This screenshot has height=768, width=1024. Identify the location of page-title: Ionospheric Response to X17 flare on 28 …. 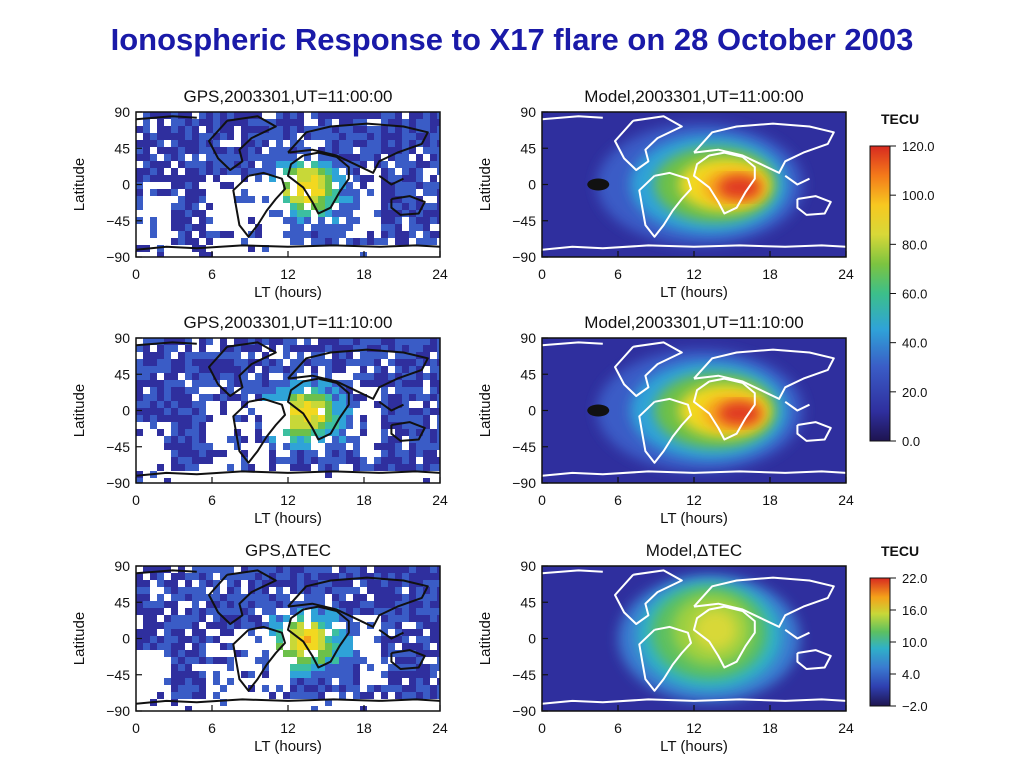
(512, 39).